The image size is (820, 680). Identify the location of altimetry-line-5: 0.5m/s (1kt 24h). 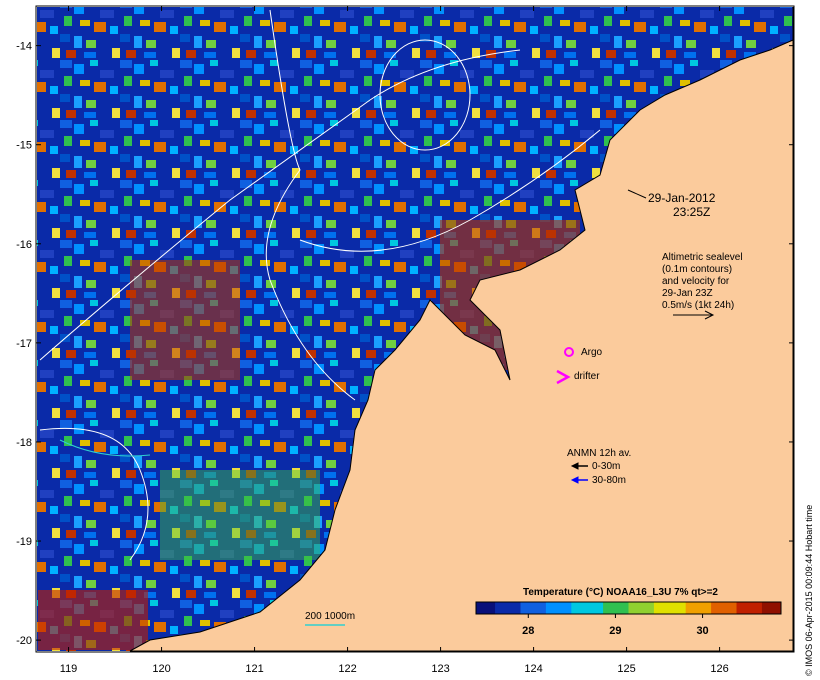
(698, 305).